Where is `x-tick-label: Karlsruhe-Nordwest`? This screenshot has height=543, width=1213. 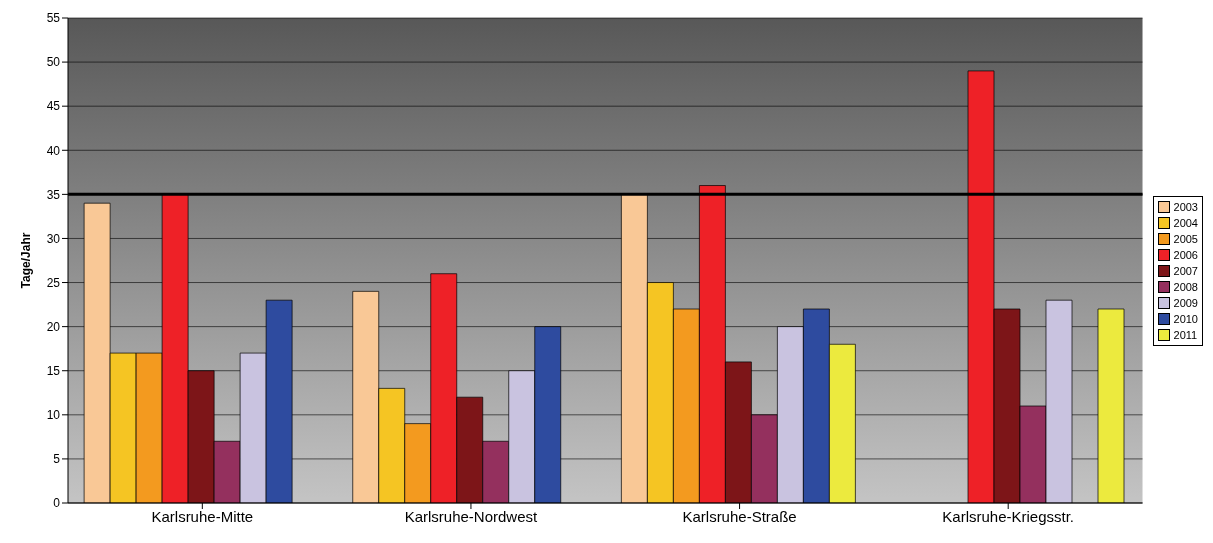
x-tick-label: Karlsruhe-Nordwest is located at coordinates (471, 516).